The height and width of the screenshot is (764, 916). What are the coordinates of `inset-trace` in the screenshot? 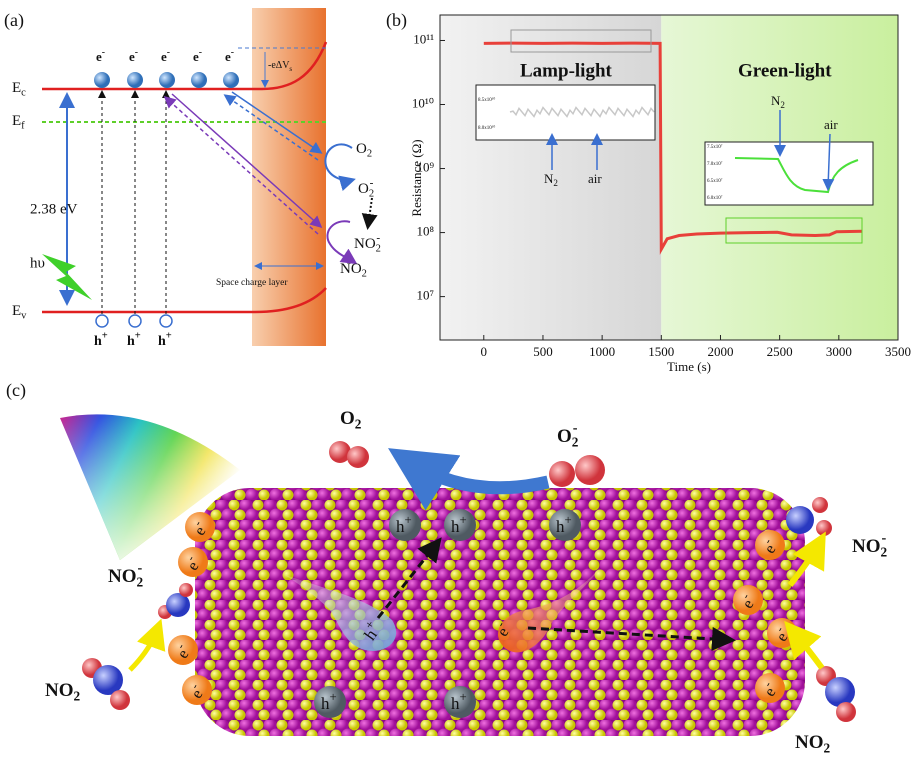 It's located at (796, 175).